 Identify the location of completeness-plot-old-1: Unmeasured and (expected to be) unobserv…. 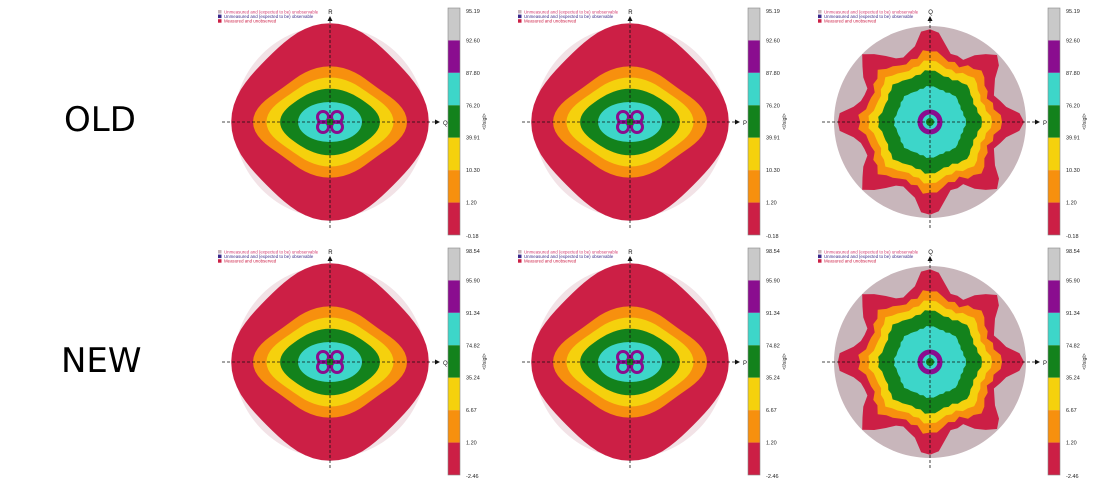
(362, 124).